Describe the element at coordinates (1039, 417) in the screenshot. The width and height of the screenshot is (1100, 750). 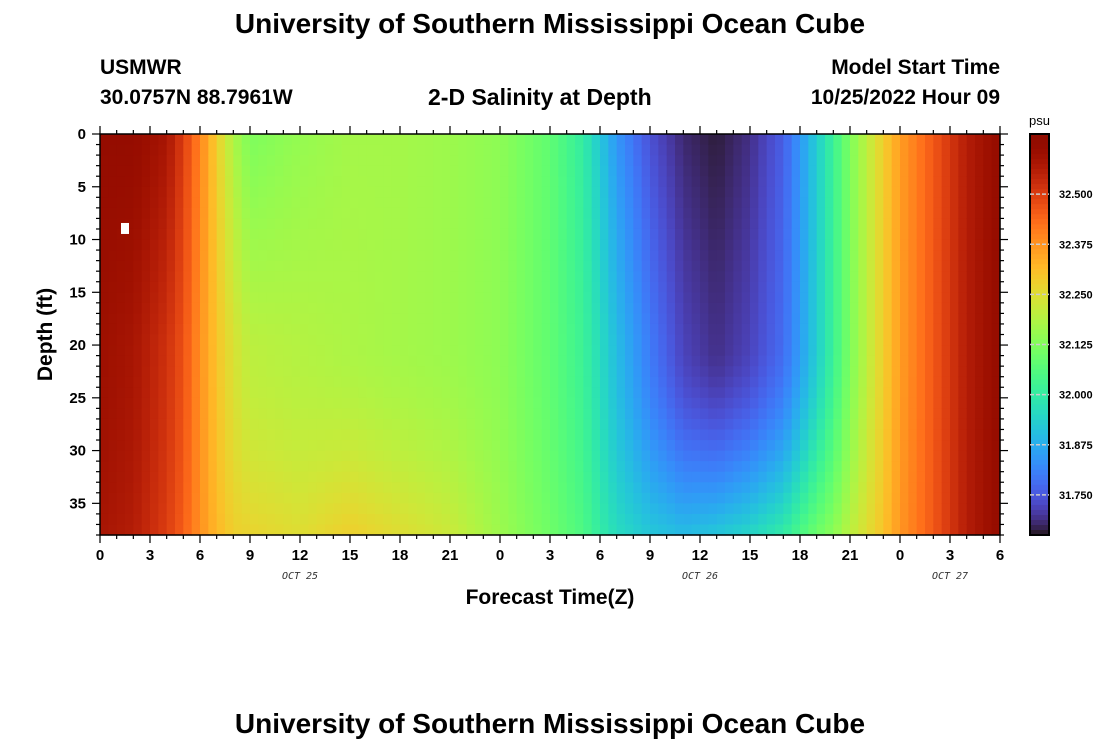
I see `colorbar-segment` at that location.